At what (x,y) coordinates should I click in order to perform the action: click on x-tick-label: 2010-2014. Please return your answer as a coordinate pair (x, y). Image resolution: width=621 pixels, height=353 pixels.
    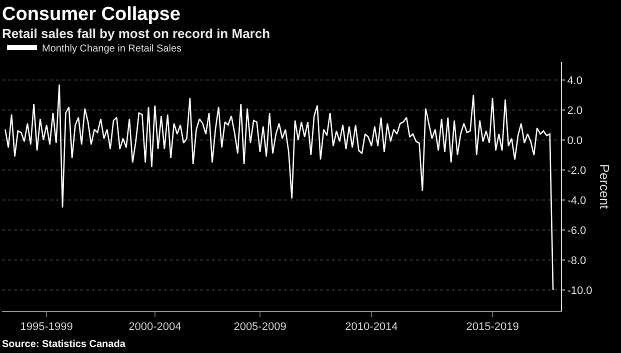
    Looking at the image, I should click on (371, 327).